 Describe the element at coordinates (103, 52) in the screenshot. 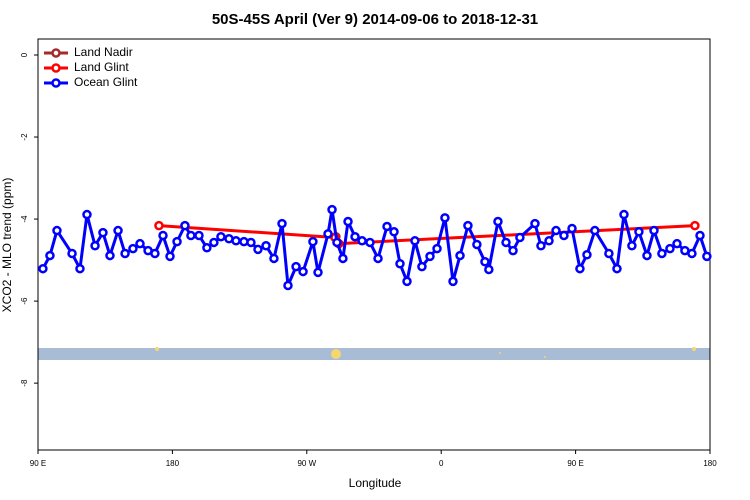

I see `legend-label: Land Nadir` at that location.